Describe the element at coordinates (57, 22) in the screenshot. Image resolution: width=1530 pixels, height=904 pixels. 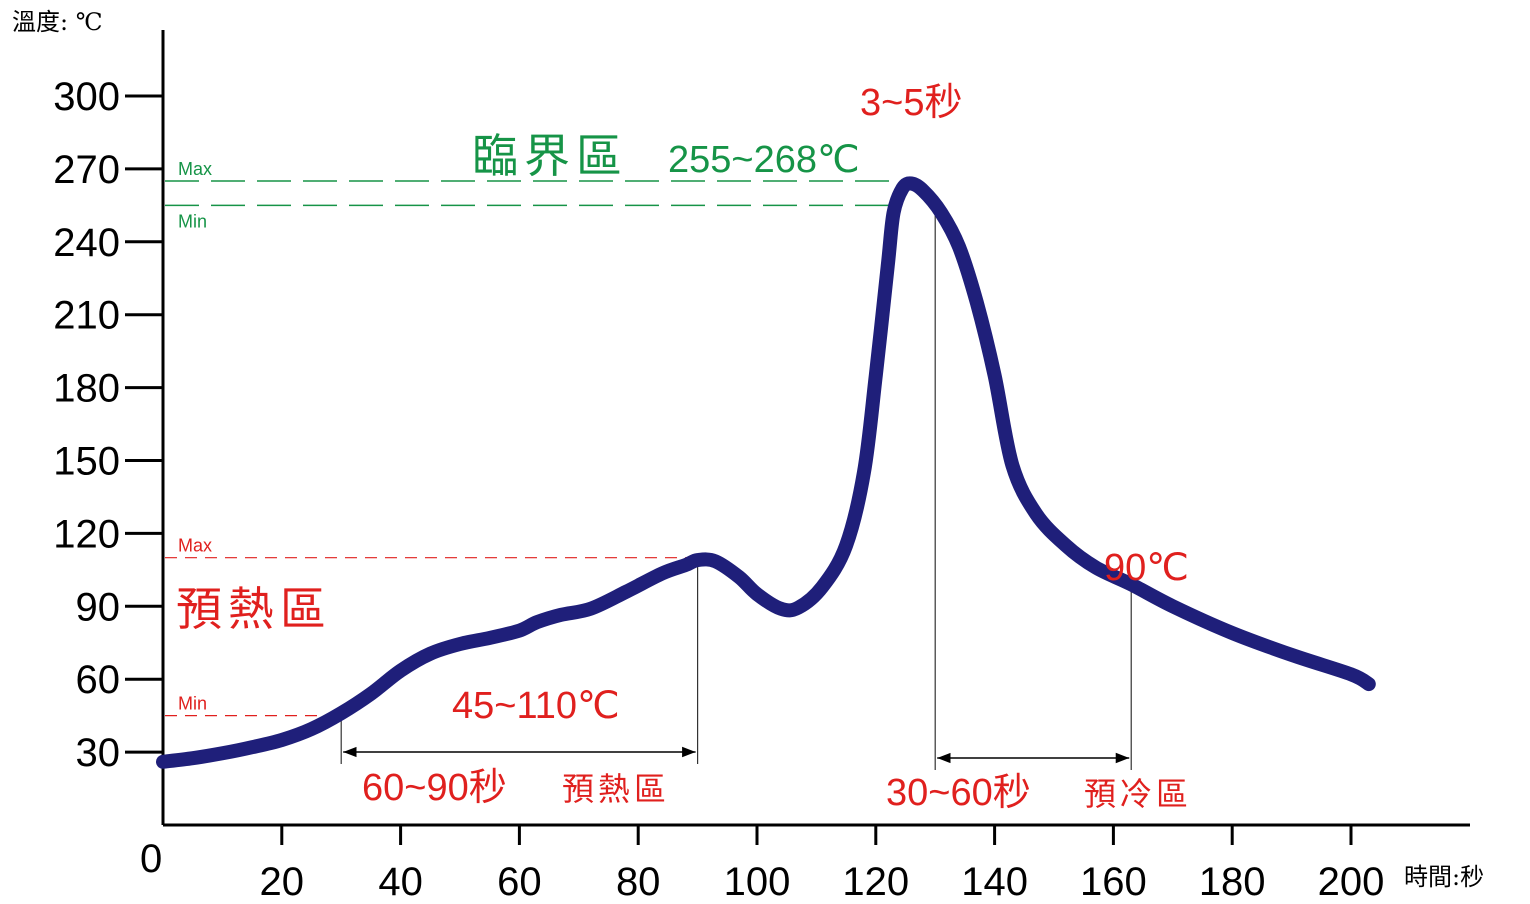
I see `y-axis-title: 溫度: ℃` at that location.